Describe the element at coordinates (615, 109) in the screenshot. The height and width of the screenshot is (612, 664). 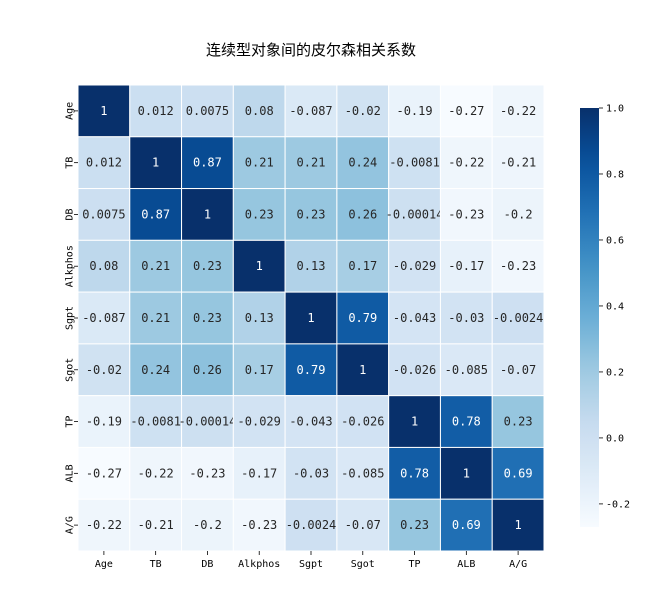
I see `colorbar-tick-label: 1.0` at that location.